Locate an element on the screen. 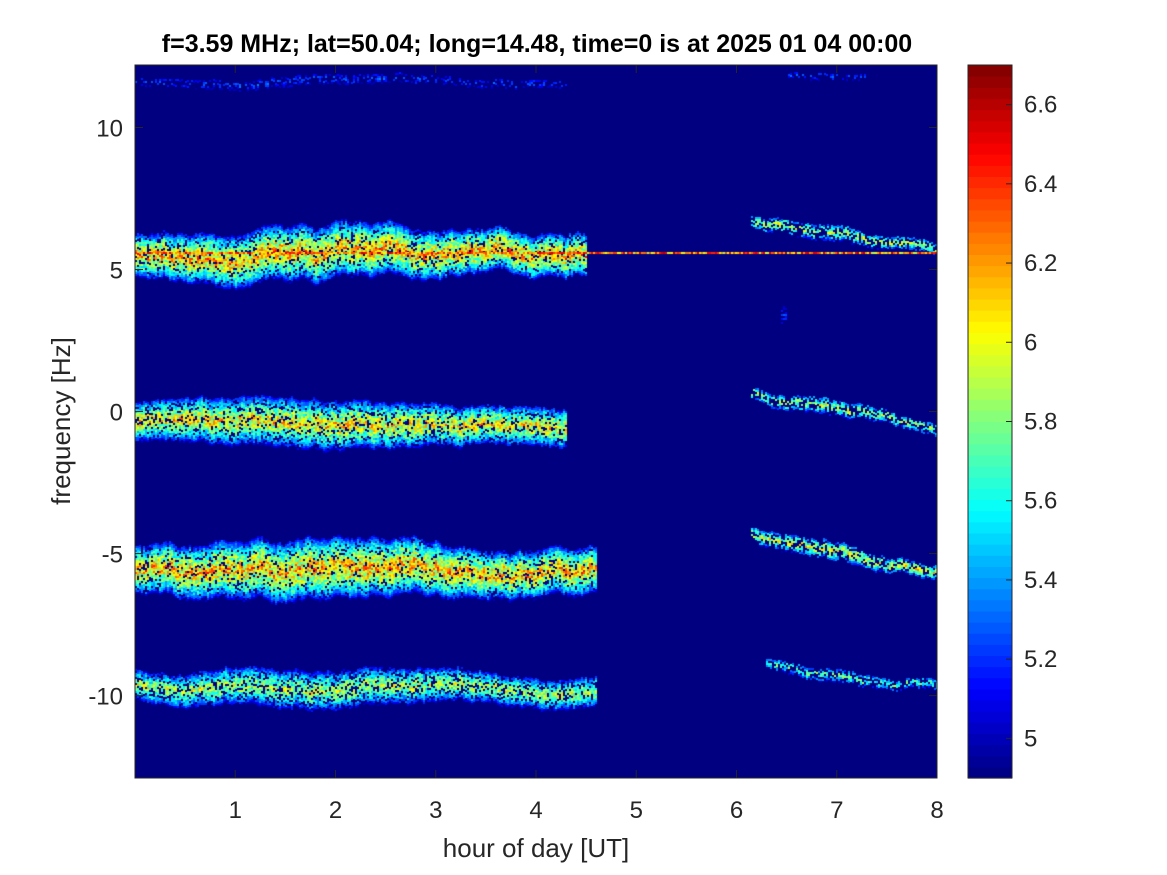 The width and height of the screenshot is (1167, 875). x-tick-label: 2 is located at coordinates (335, 810).